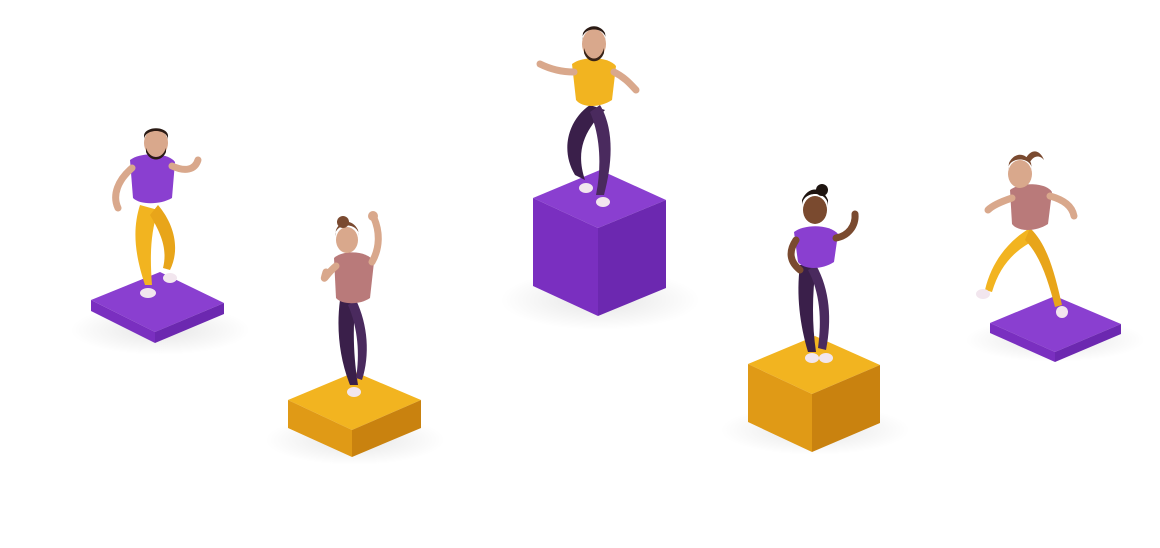  What do you see at coordinates (1055, 329) in the screenshot?
I see `purple-slab-pedestal-right` at bounding box center [1055, 329].